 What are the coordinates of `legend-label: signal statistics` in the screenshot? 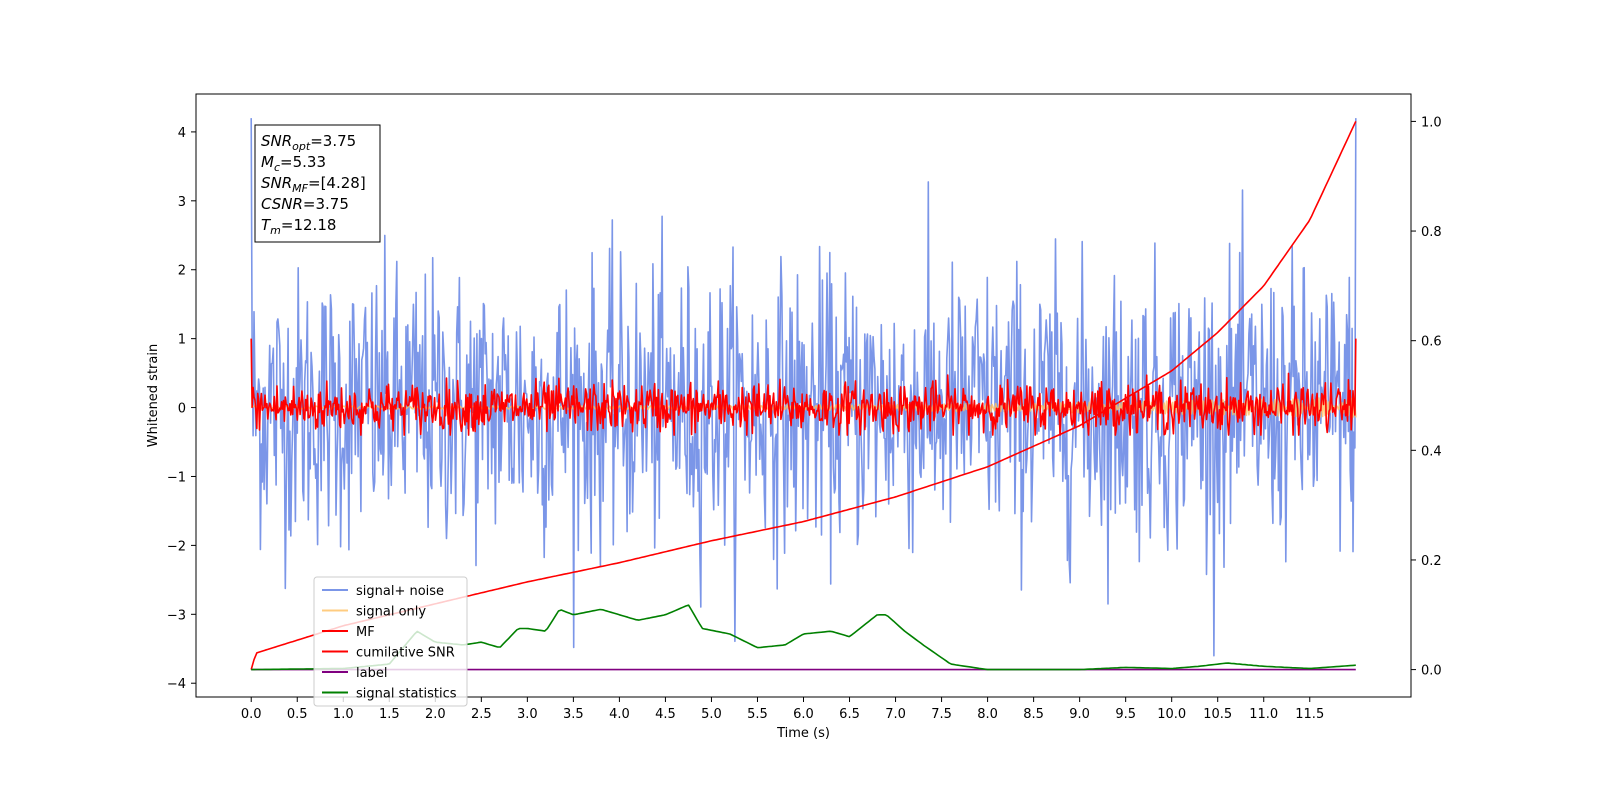 It's located at (406, 694).